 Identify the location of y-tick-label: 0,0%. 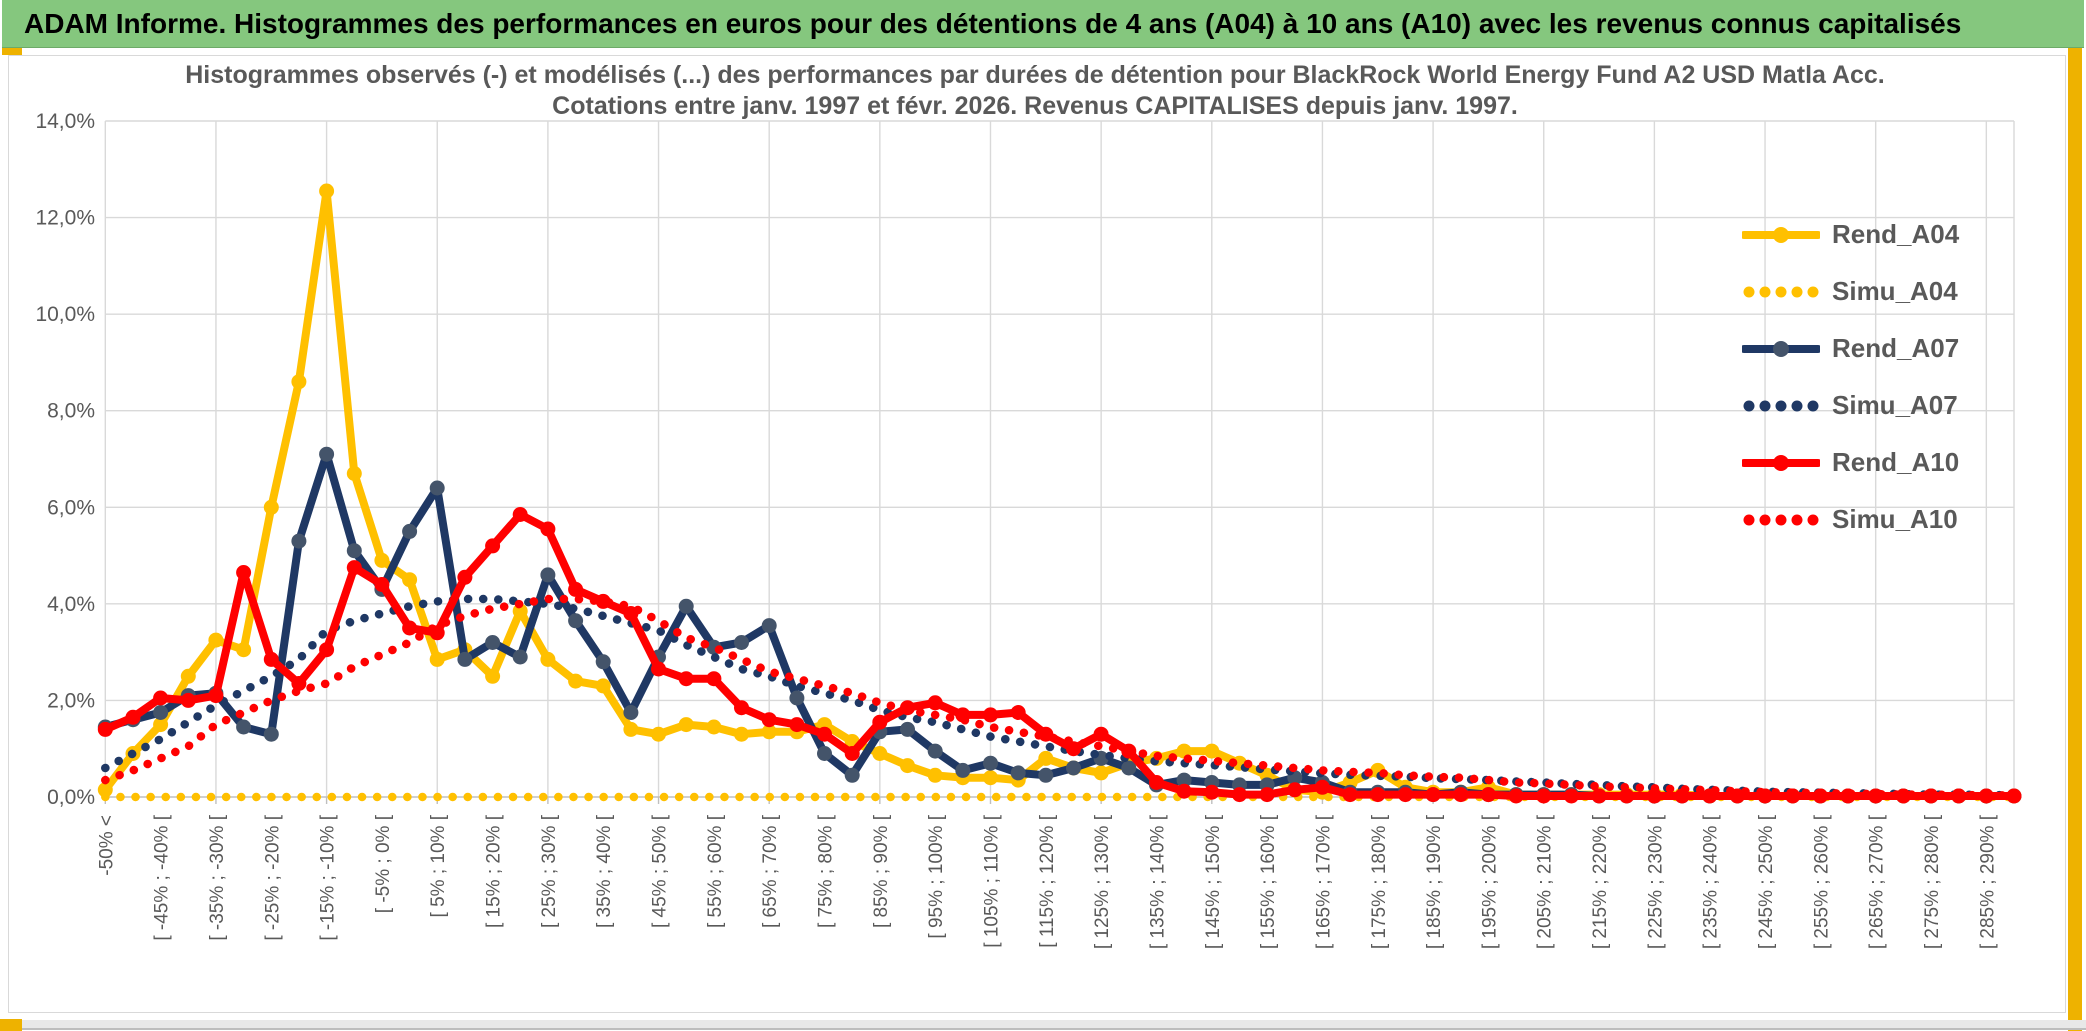
(71, 797).